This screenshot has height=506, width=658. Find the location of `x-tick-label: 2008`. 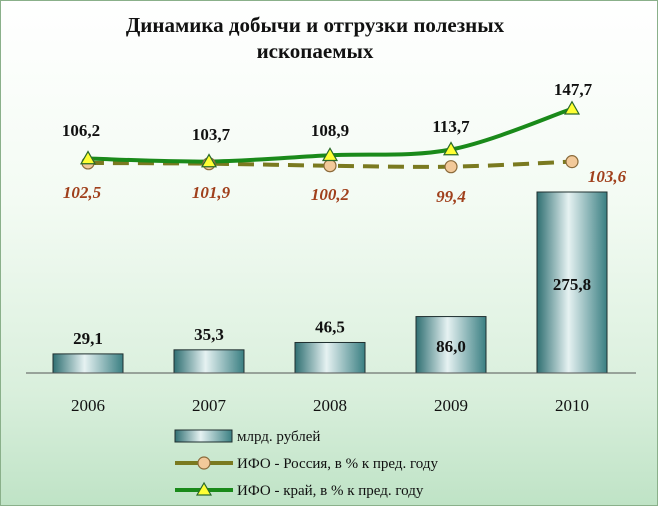

x-tick-label: 2008 is located at coordinates (330, 405).